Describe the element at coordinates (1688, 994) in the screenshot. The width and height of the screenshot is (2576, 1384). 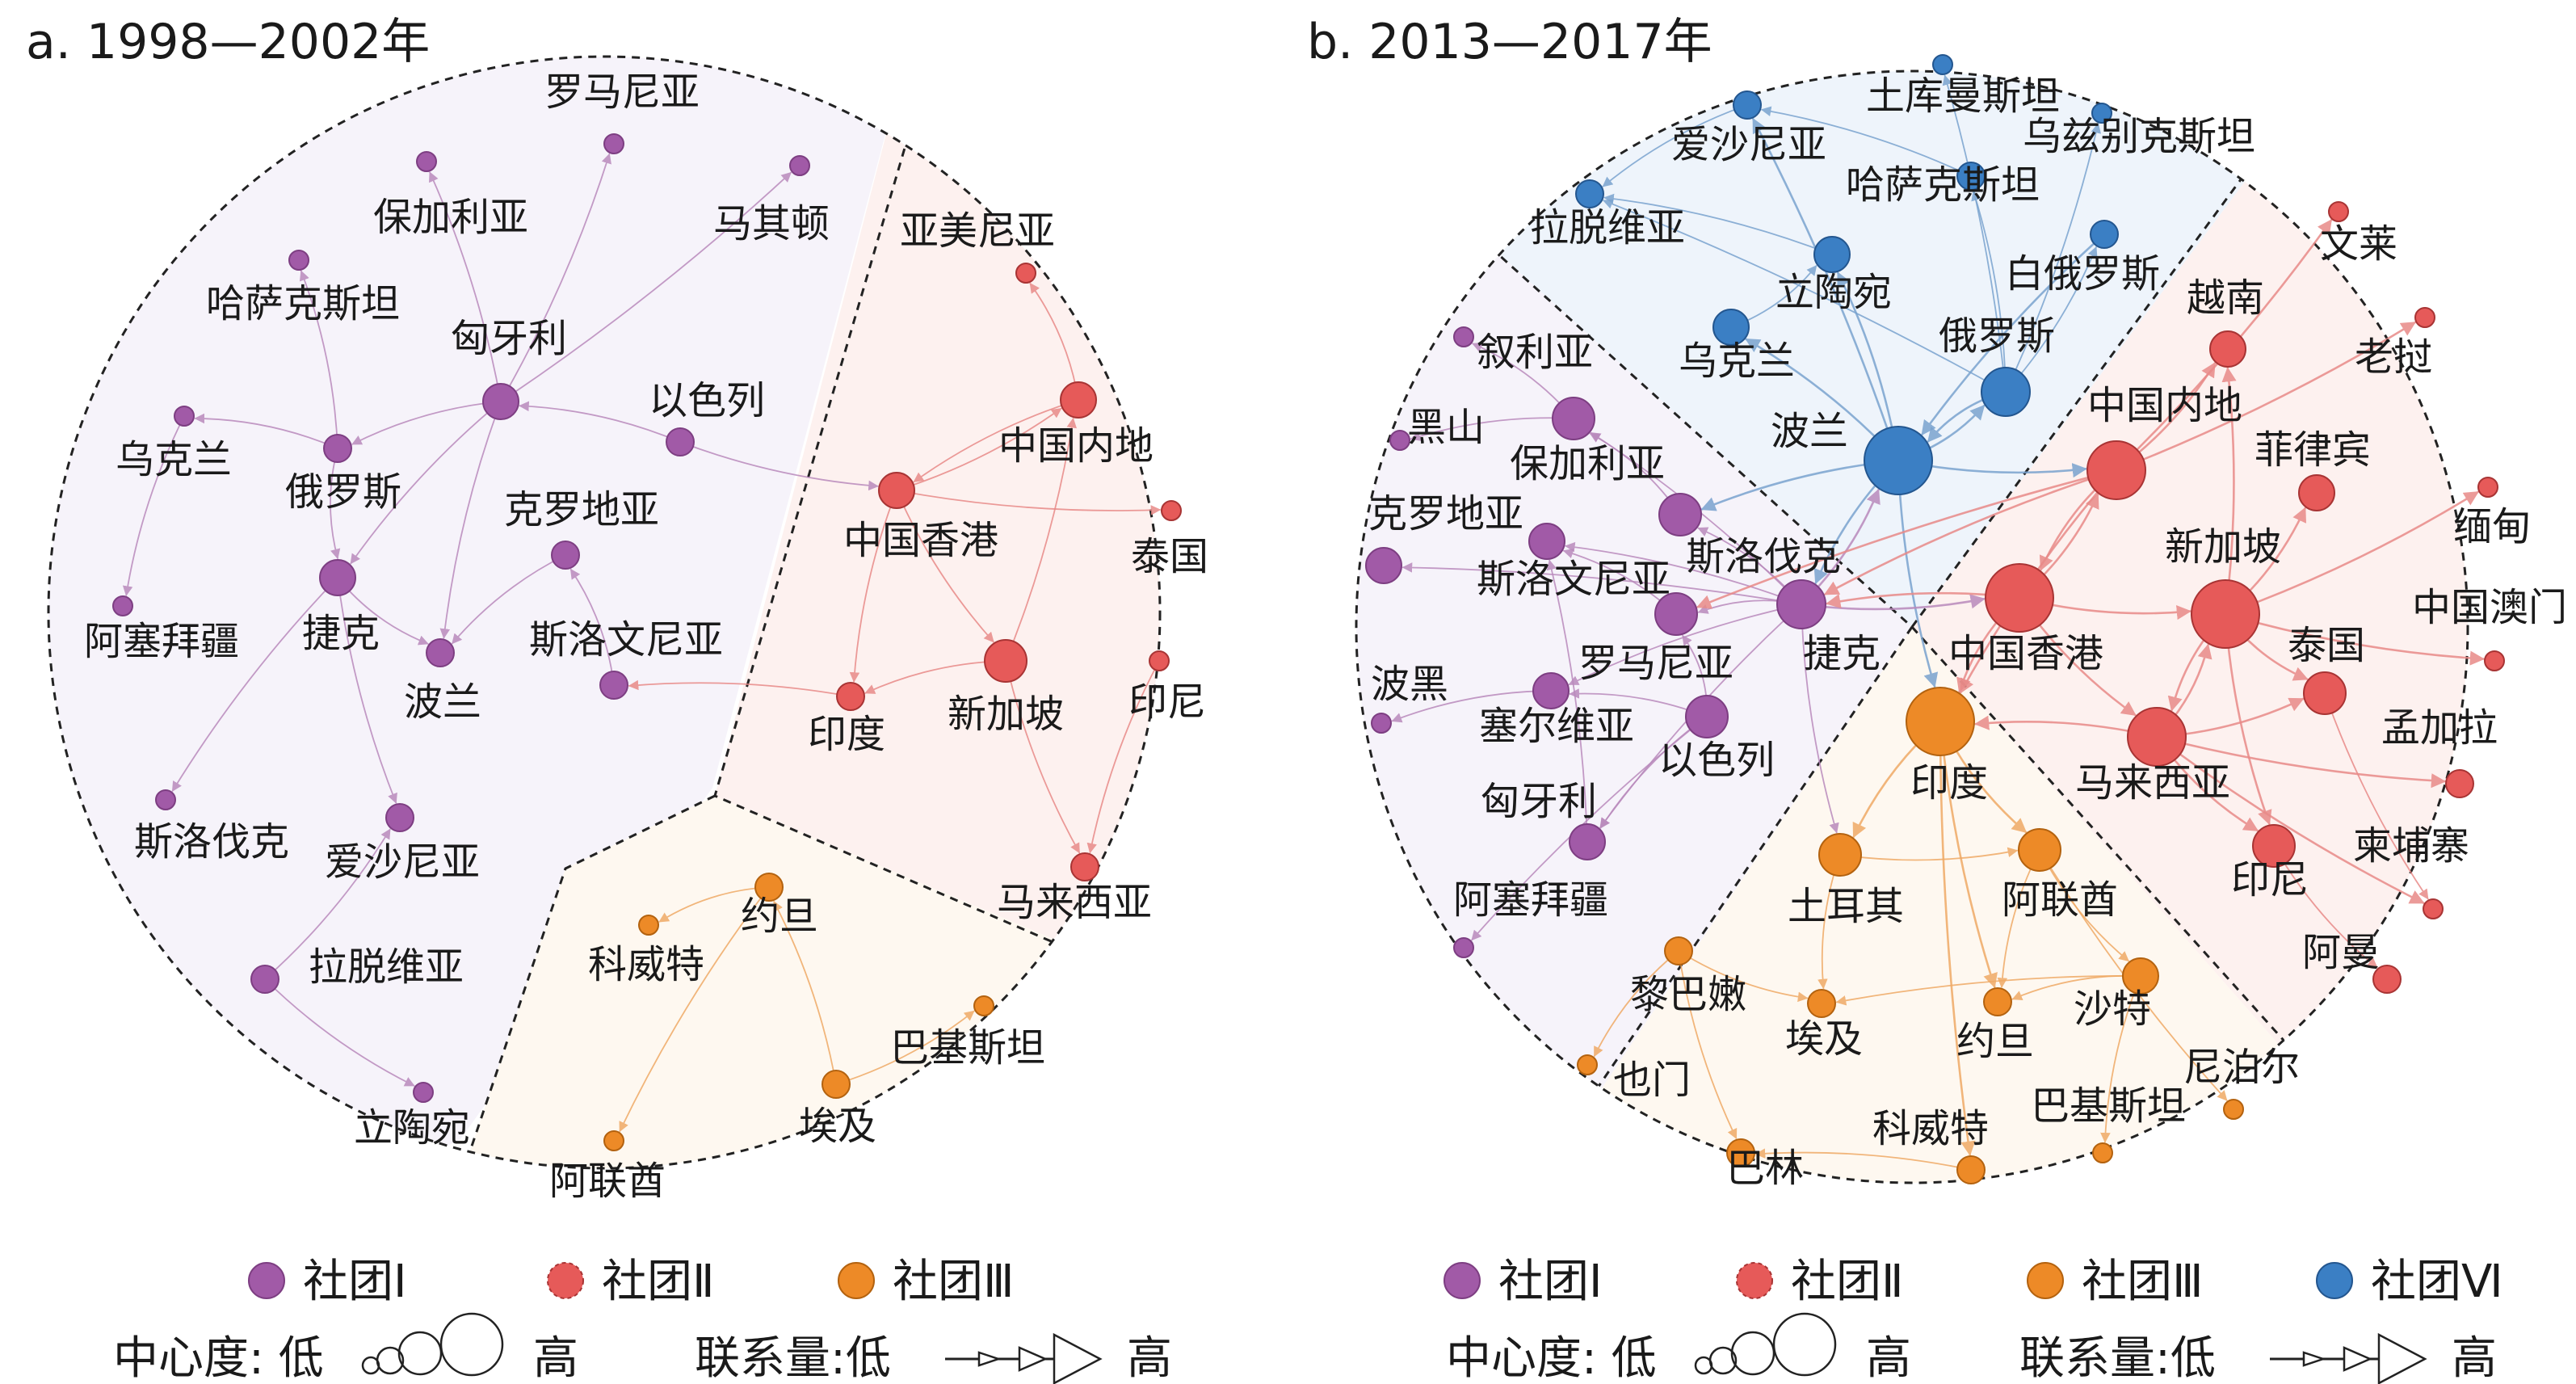
I see `node-label-libanen: 黎巴嫩` at that location.